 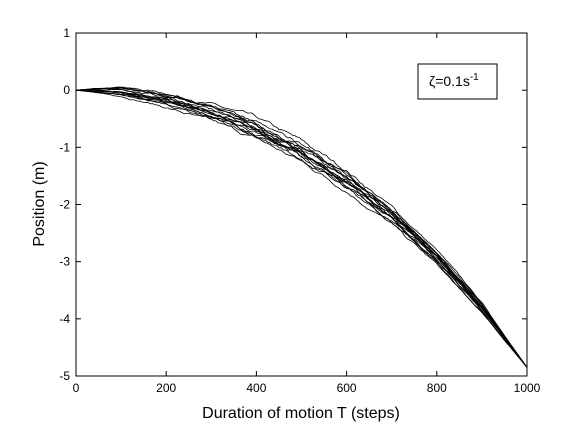 I want to click on x-tick-label: 800, so click(x=437, y=388).